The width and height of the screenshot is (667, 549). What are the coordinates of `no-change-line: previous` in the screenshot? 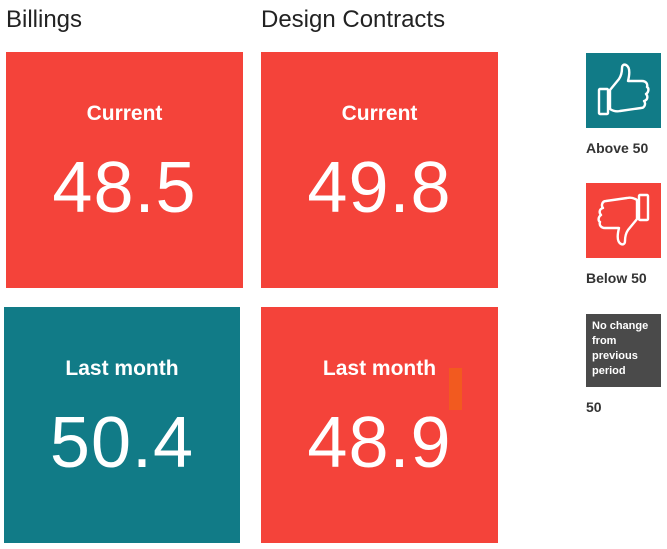 It's located at (615, 356).